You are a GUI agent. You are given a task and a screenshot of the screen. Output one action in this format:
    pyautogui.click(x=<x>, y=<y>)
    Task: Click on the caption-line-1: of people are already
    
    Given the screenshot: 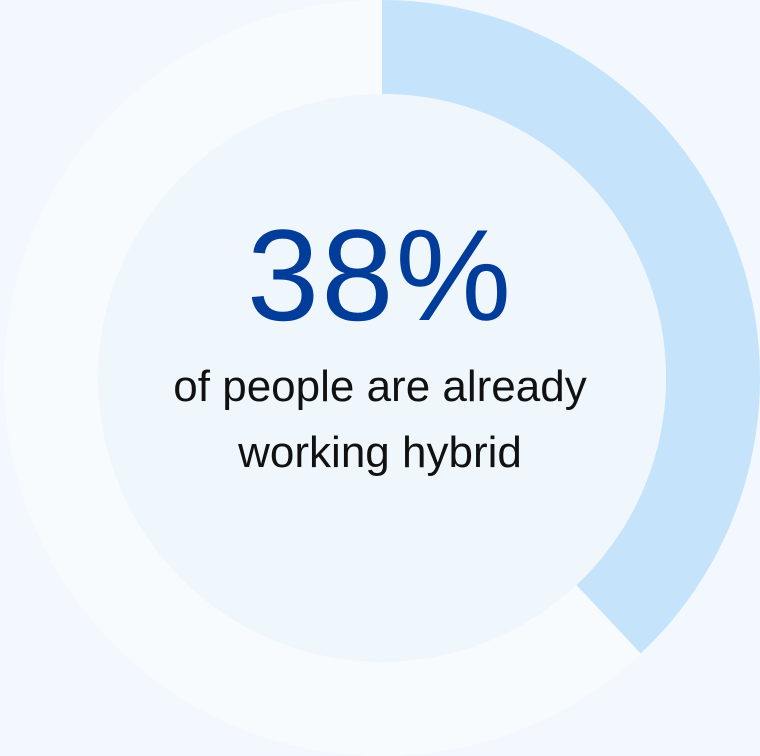 What is the action you would take?
    pyautogui.click(x=380, y=386)
    